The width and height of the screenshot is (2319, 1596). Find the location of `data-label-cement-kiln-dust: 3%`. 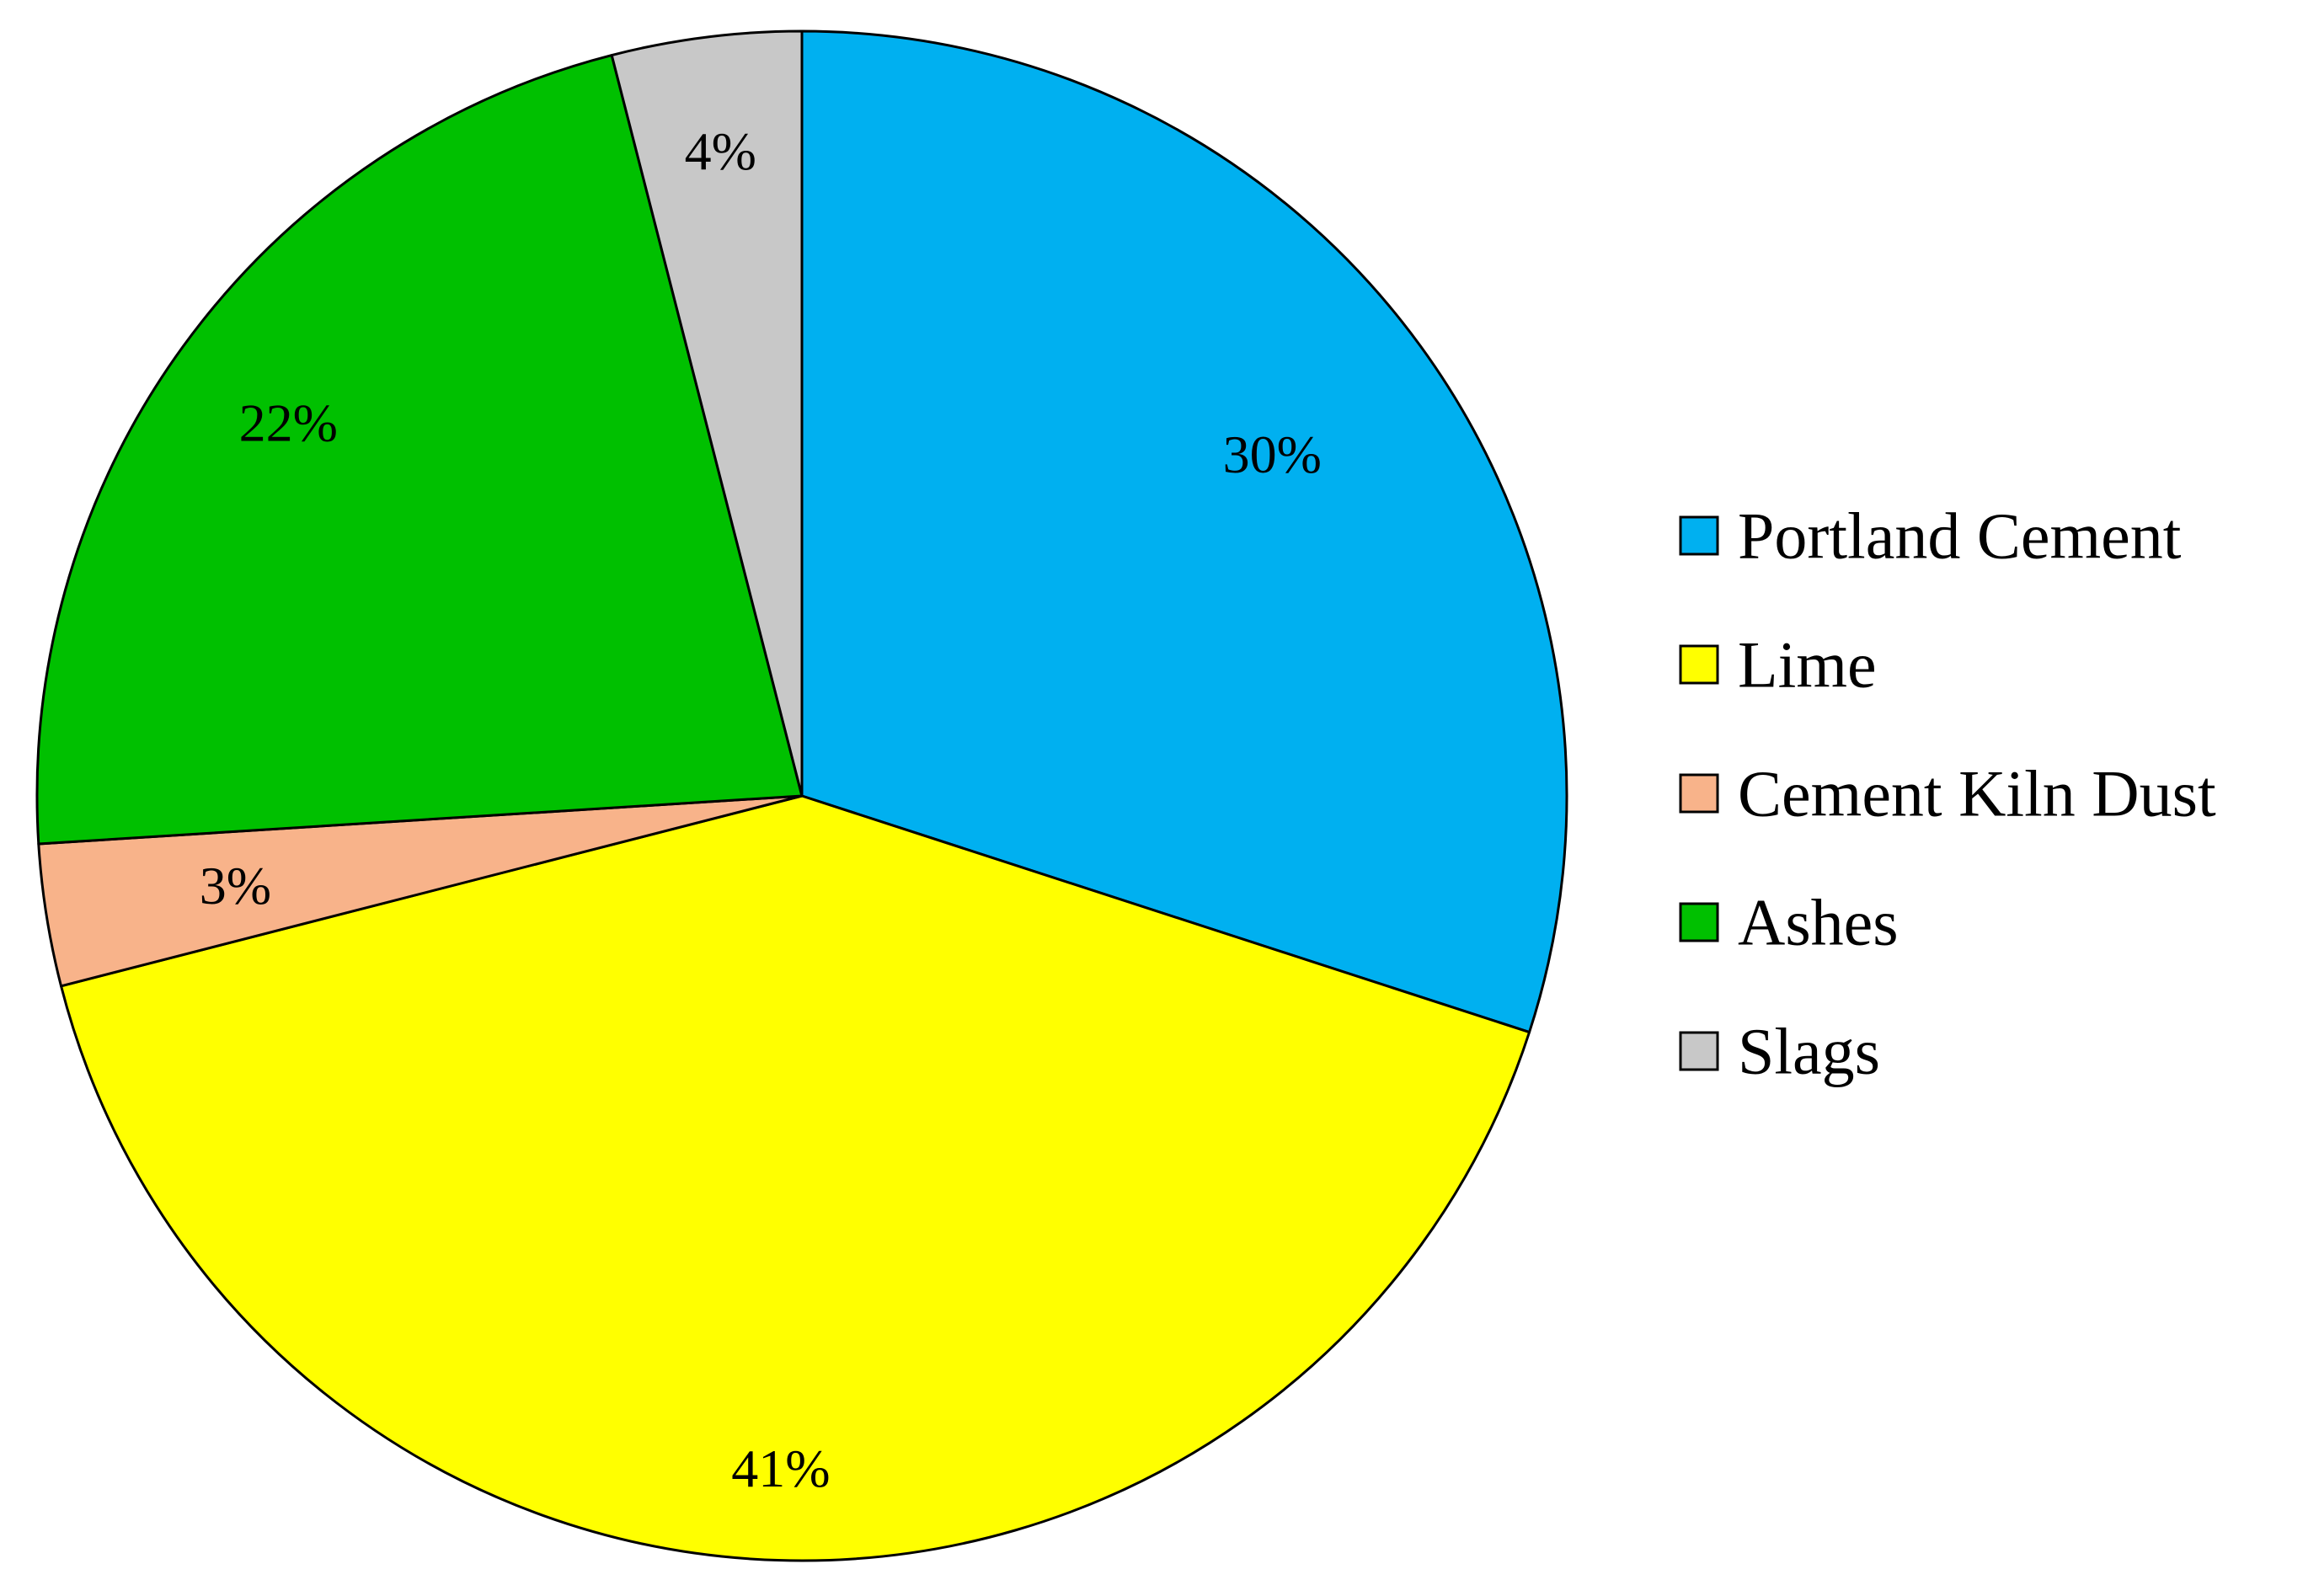

data-label-cement-kiln-dust: 3% is located at coordinates (236, 885).